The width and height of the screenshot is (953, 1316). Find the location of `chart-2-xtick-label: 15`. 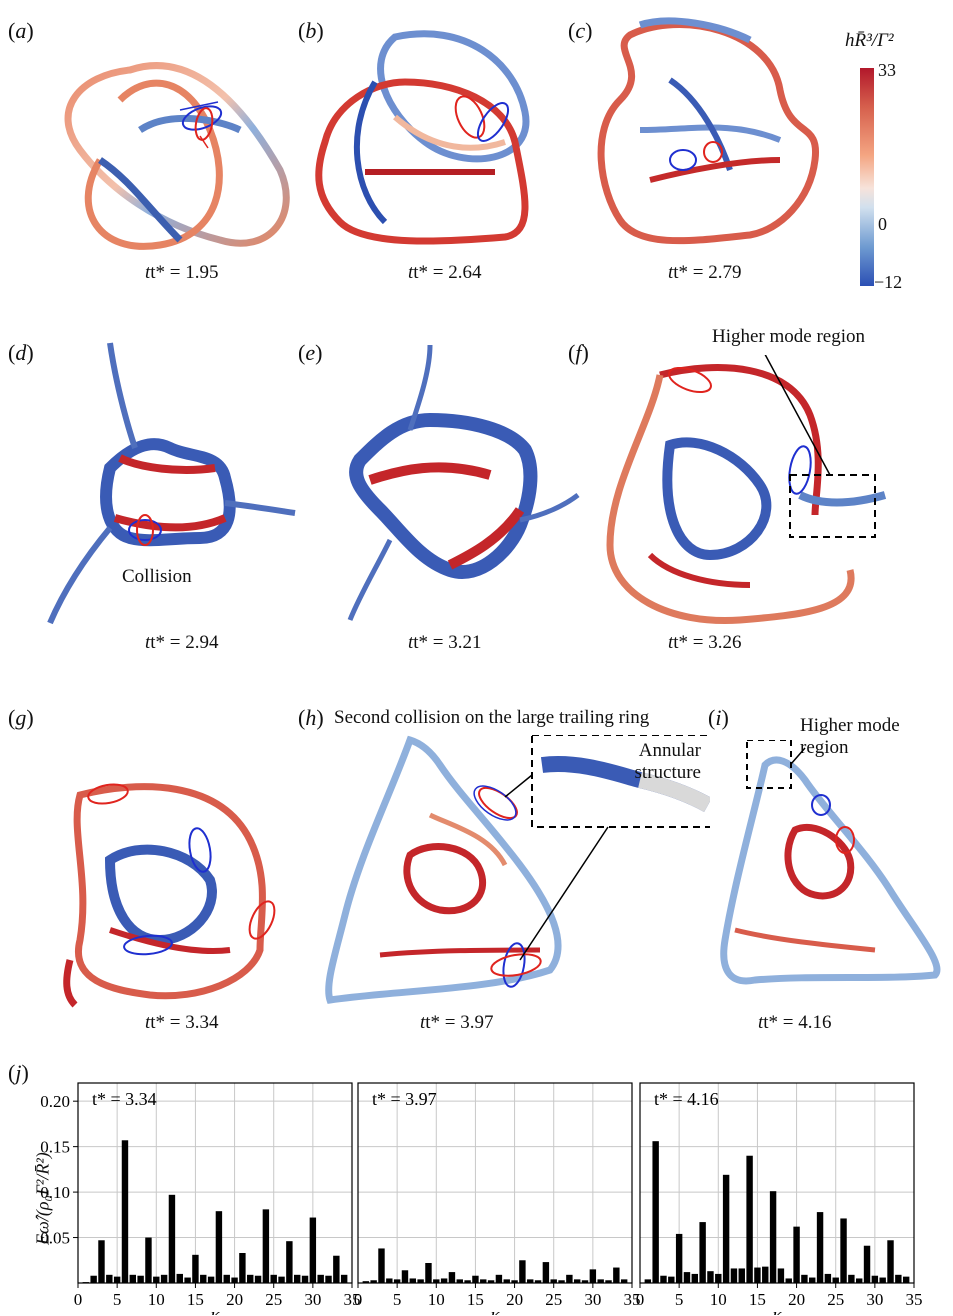

chart-2-xtick-label: 15 is located at coordinates (757, 1299).